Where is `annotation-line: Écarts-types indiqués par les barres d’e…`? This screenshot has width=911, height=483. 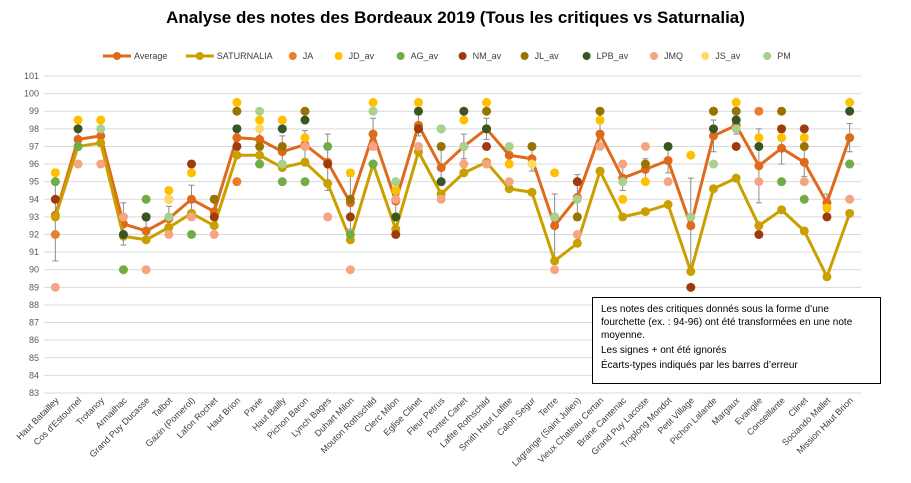 annotation-line: Écarts-types indiqués par les barres d’e… is located at coordinates (699, 365).